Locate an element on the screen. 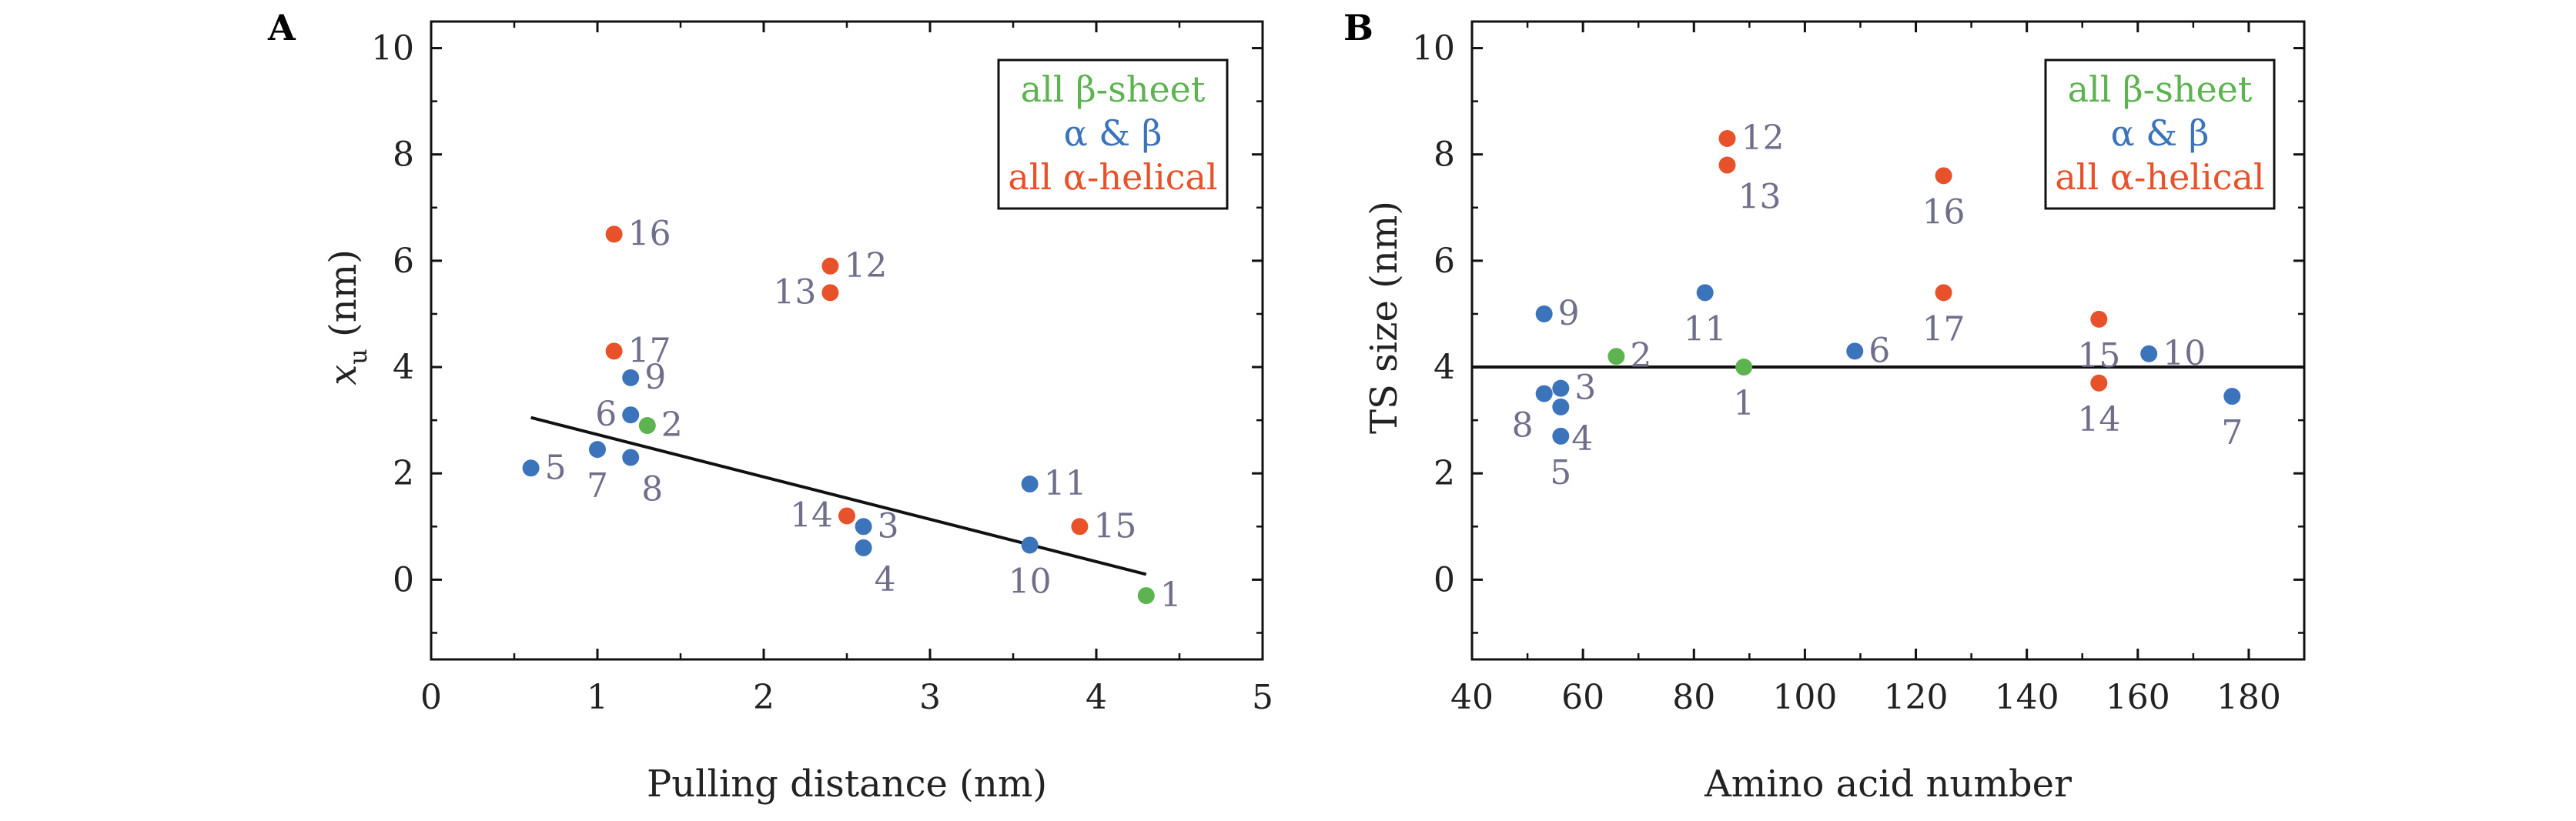  x-axis-label: Amino acid number is located at coordinates (1888, 784).